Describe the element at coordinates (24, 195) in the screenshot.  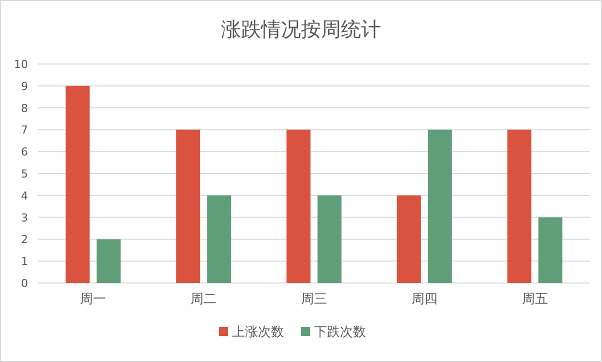
I see `y-tick-label: 4` at that location.